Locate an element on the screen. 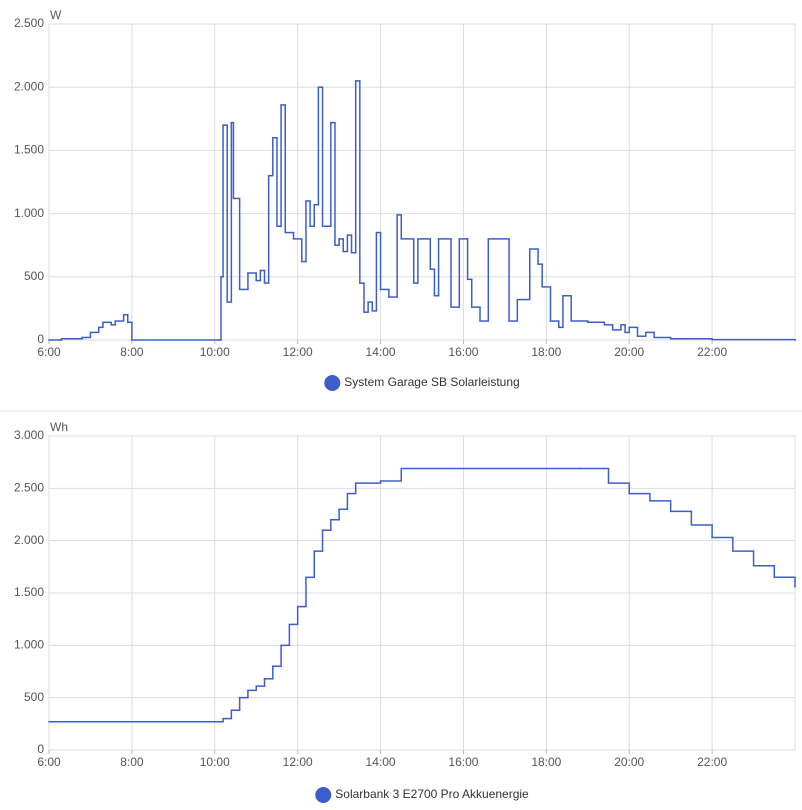 This screenshot has height=810, width=802. legend-text: System Garage SB Solarleistung is located at coordinates (431, 382).